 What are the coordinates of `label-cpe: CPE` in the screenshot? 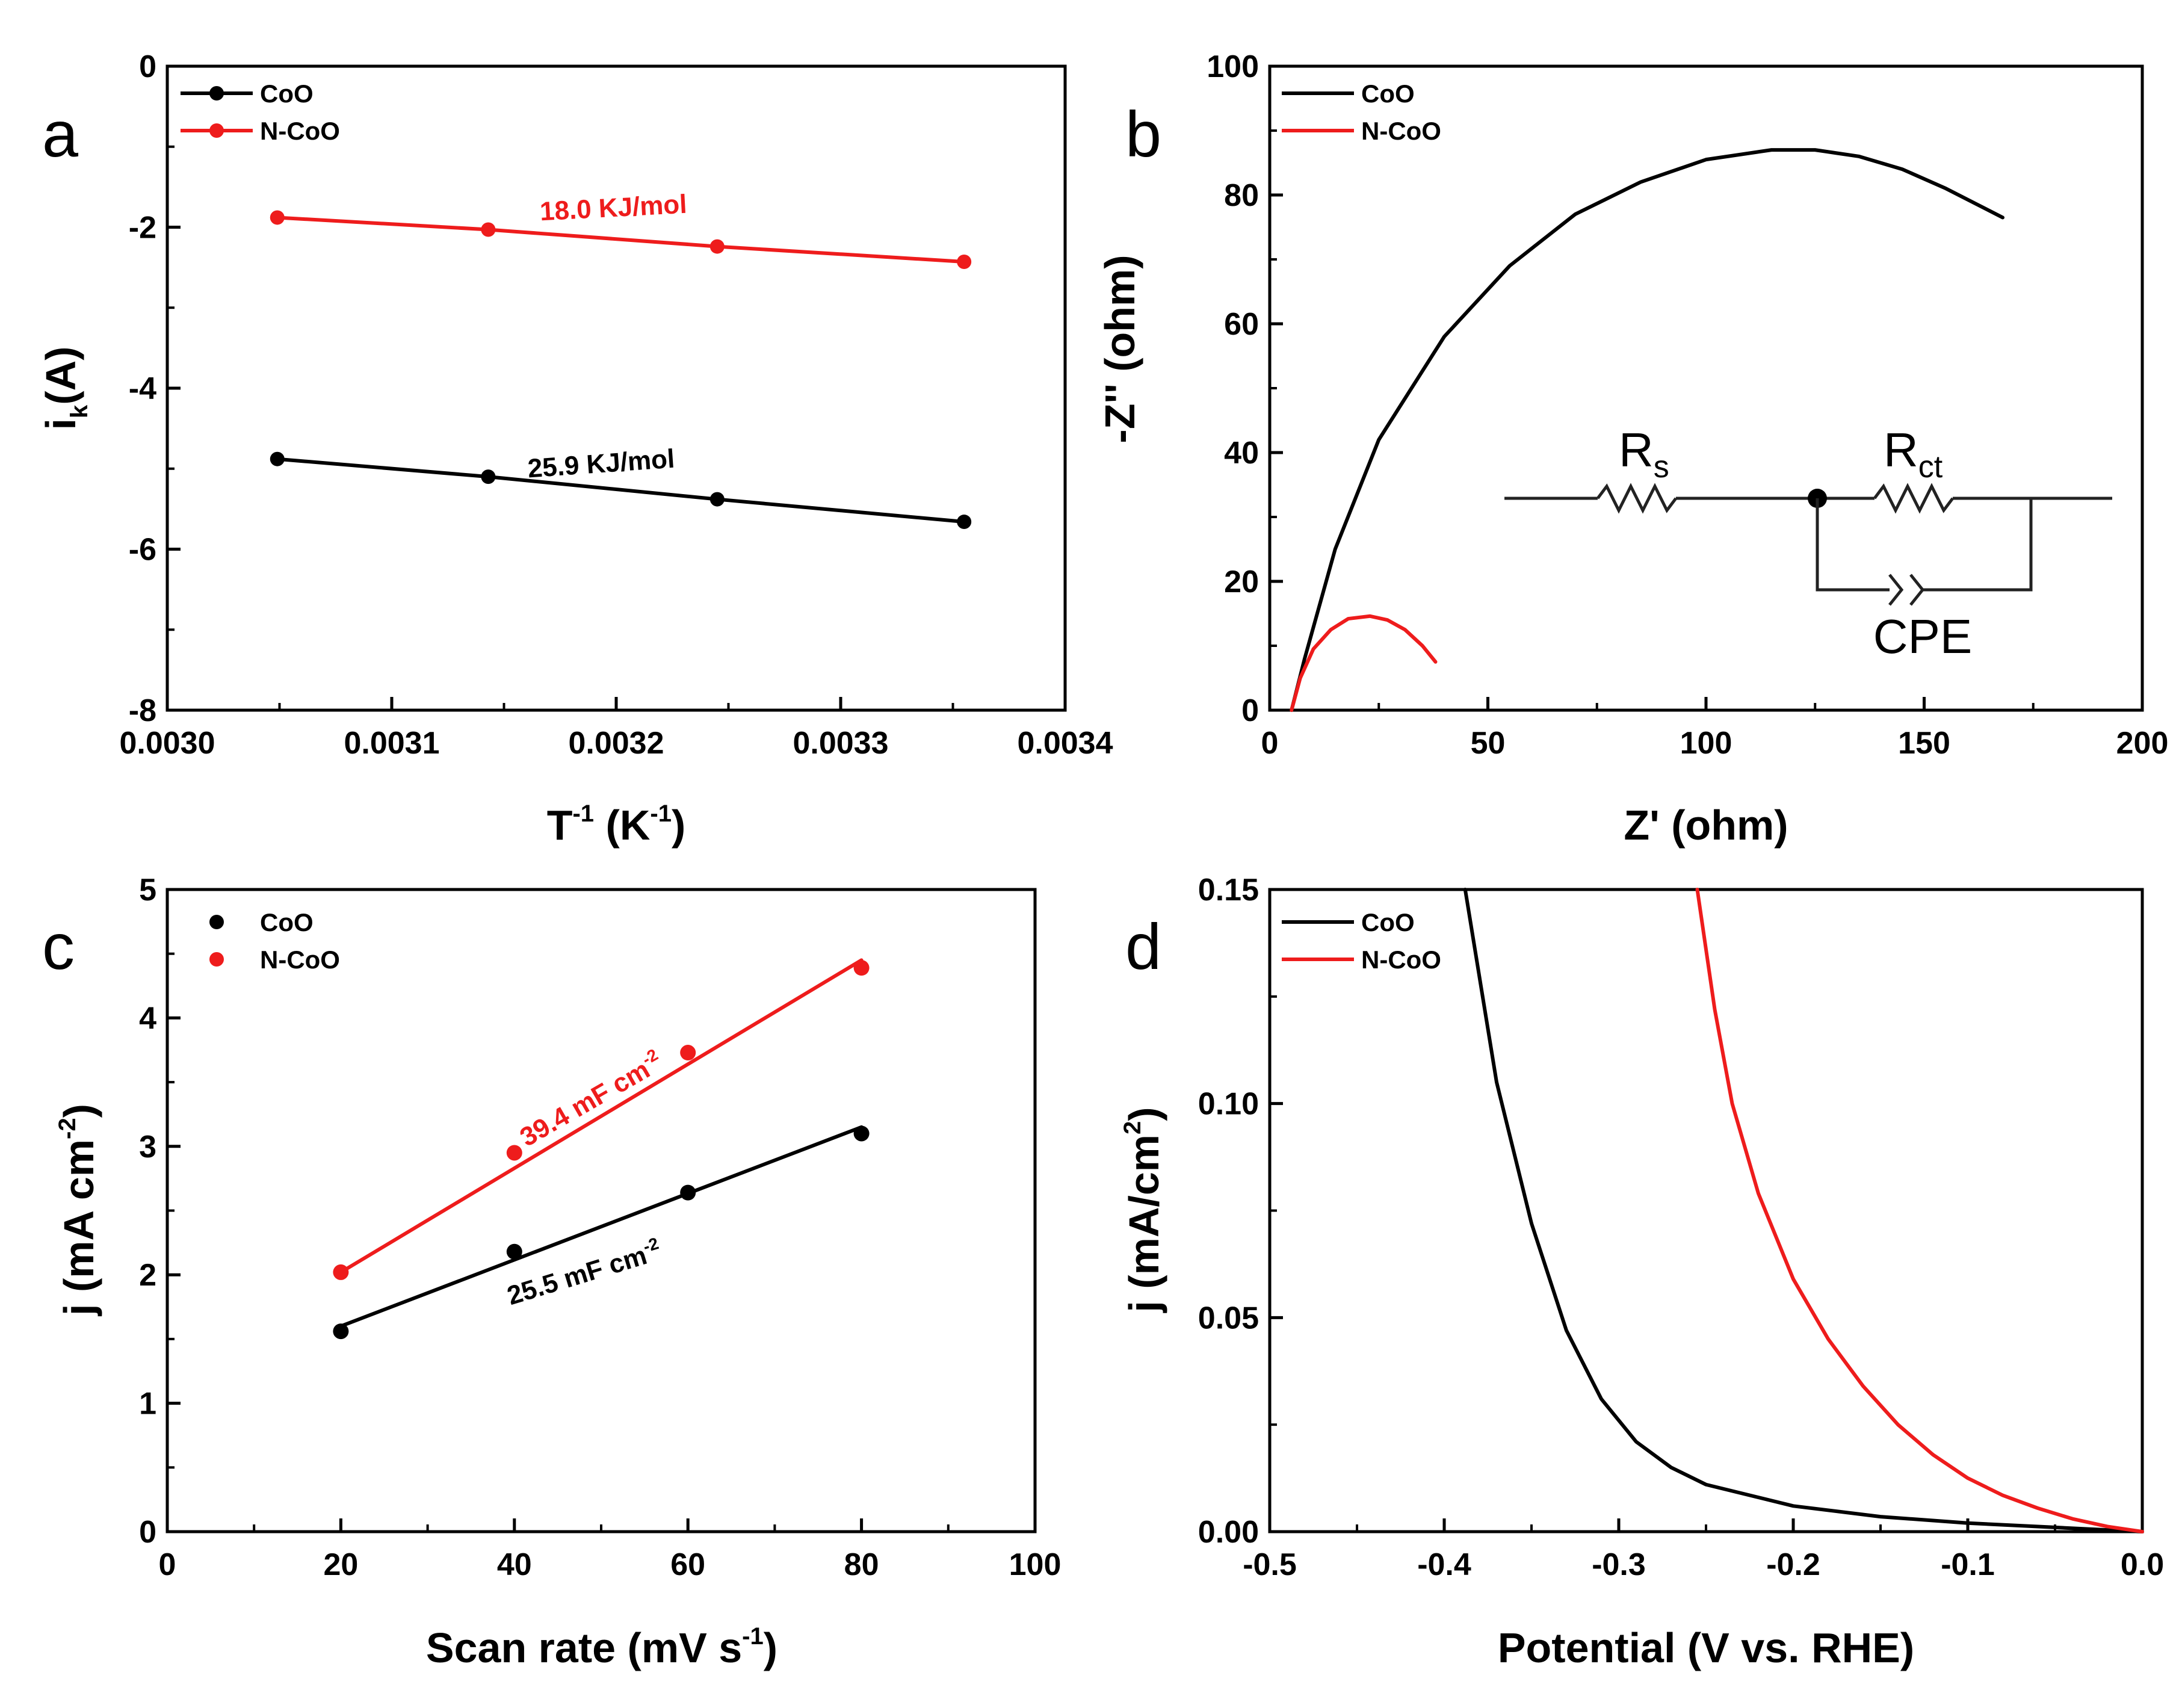 It's located at (1923, 636).